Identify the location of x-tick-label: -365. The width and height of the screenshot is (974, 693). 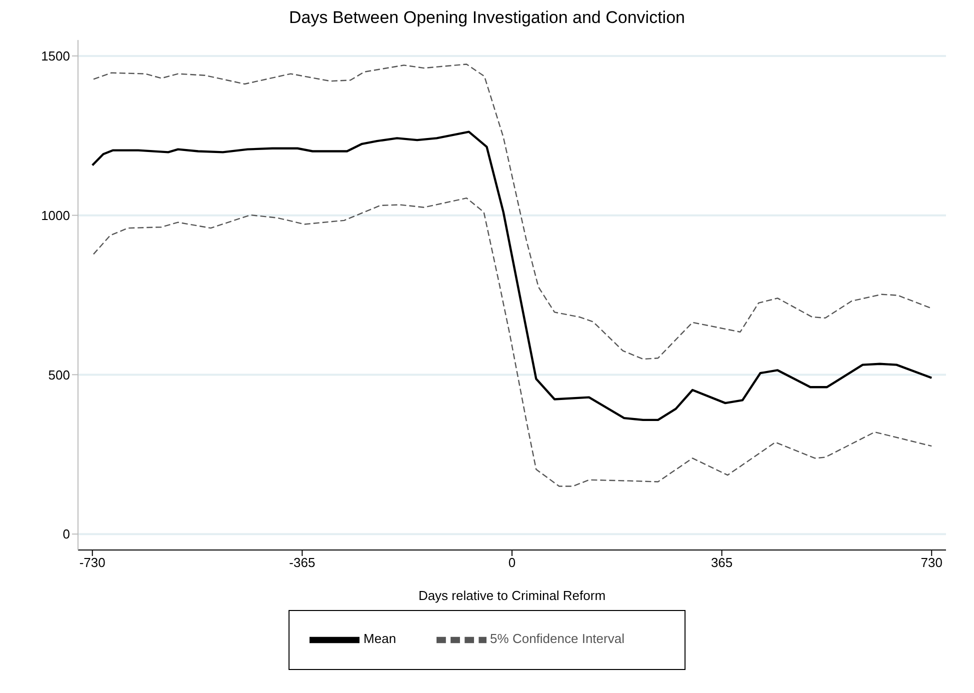
(302, 562).